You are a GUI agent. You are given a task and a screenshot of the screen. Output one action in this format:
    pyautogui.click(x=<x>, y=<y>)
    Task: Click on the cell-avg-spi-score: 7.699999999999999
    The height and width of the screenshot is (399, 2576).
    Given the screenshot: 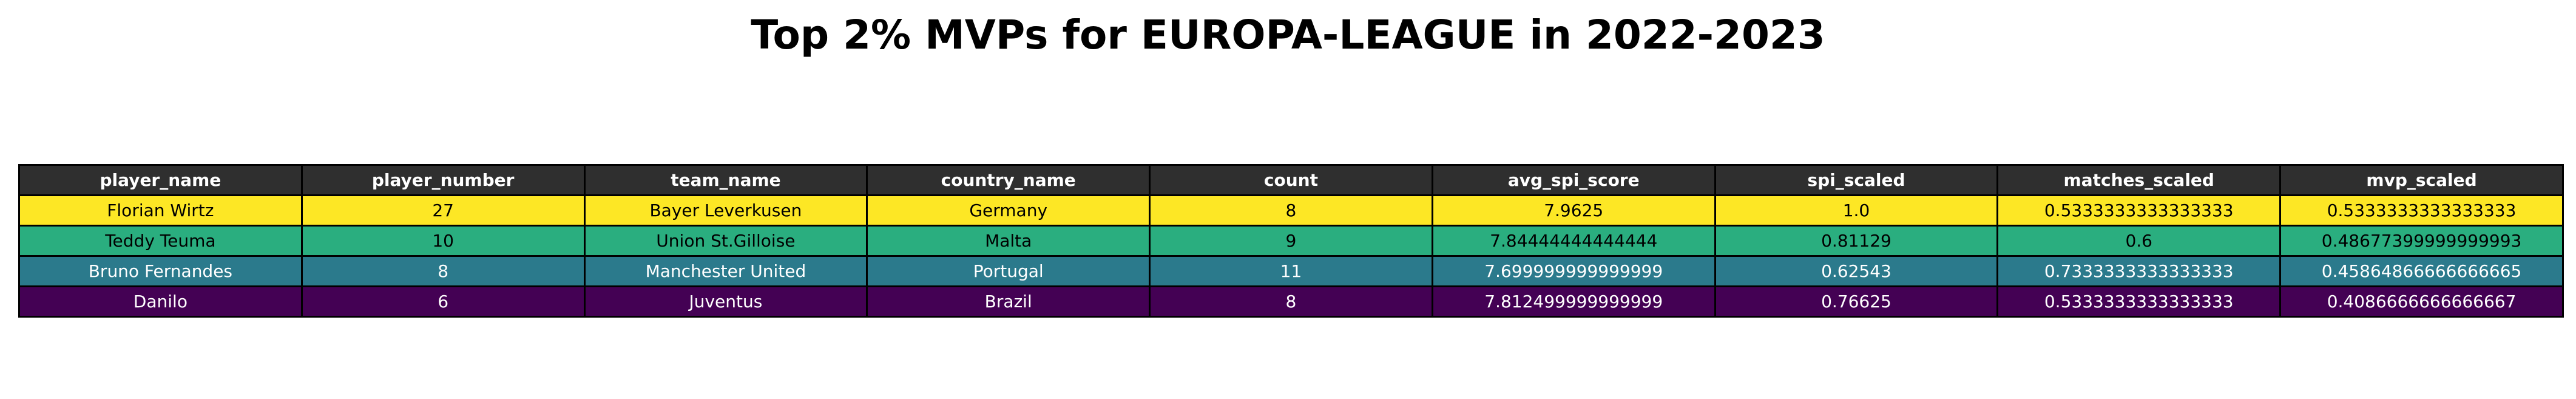 What is the action you would take?
    pyautogui.click(x=1573, y=271)
    